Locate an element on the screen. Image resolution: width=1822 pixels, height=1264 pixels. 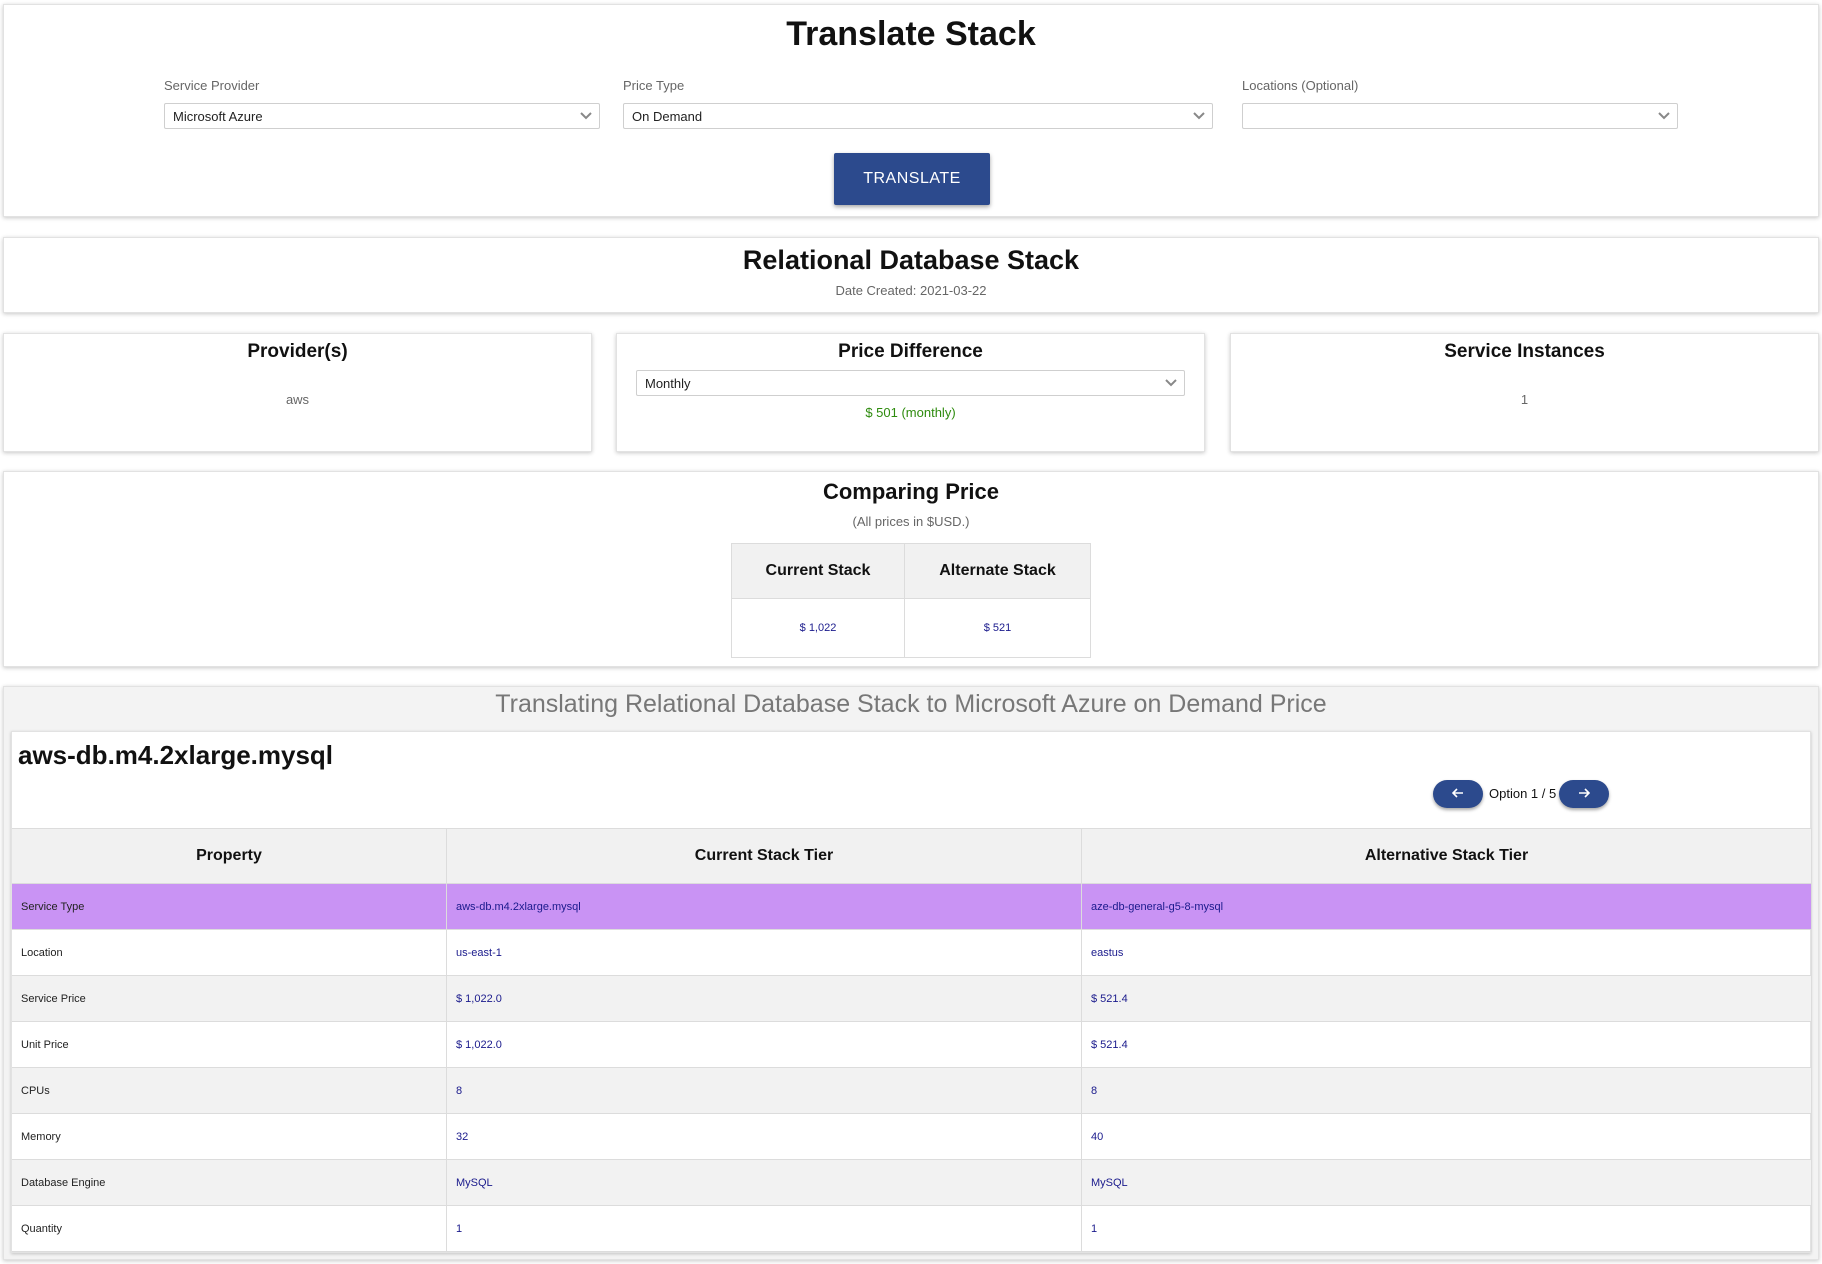
arrow-right-icon is located at coordinates (1585, 792).